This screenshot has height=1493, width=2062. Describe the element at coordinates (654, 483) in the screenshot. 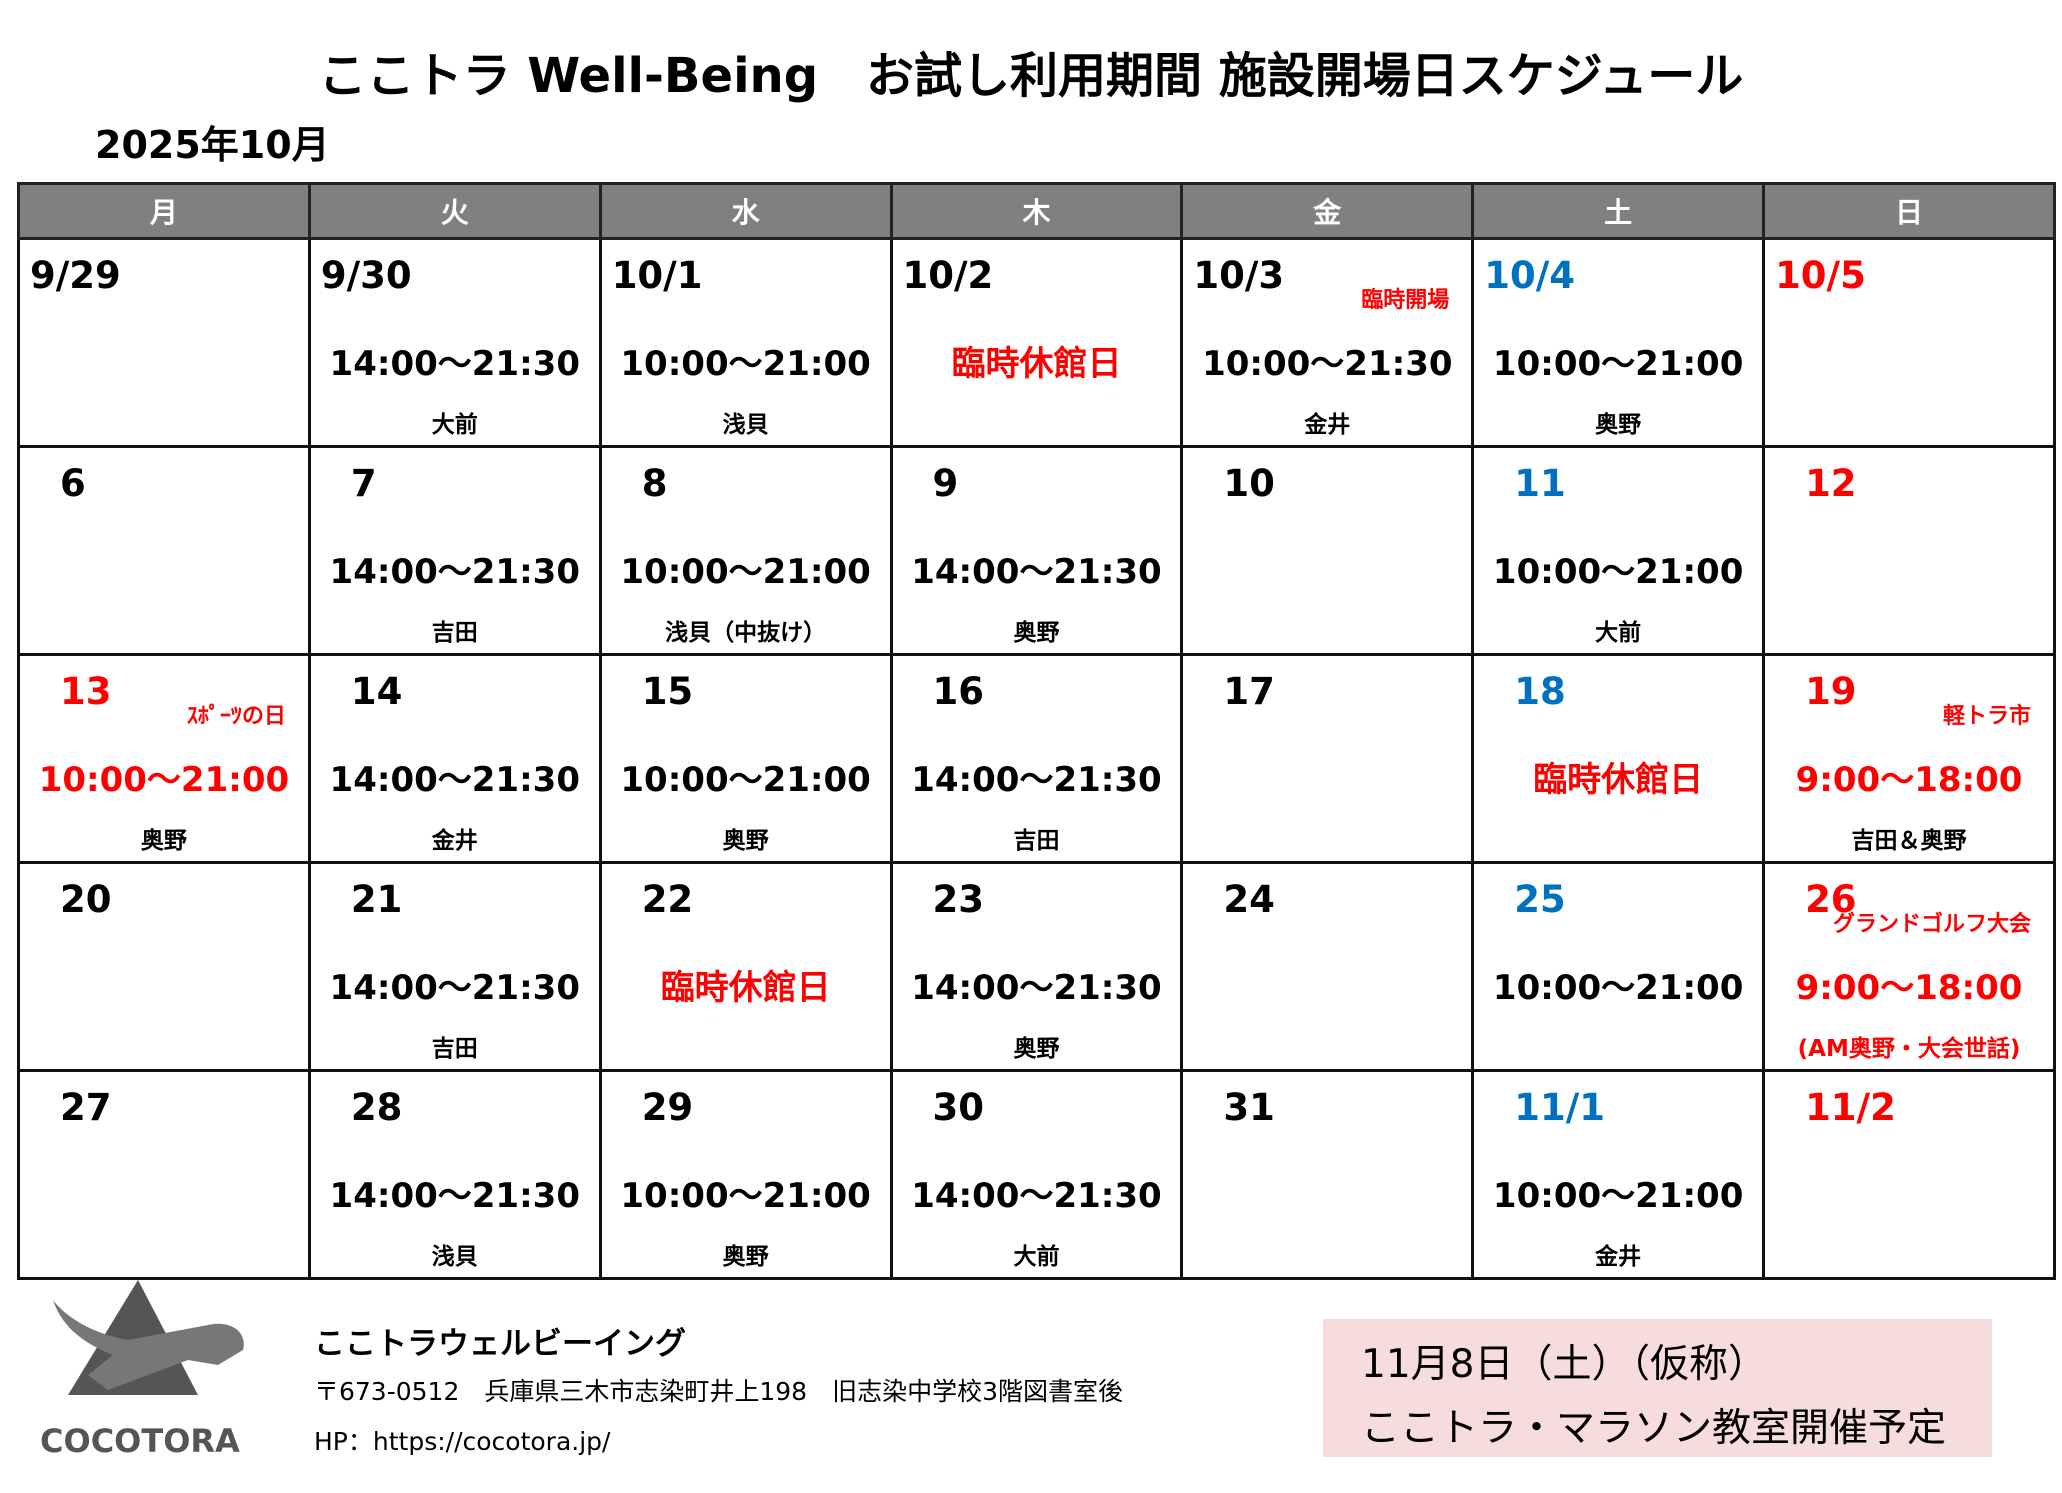

I see `day-date: 8` at that location.